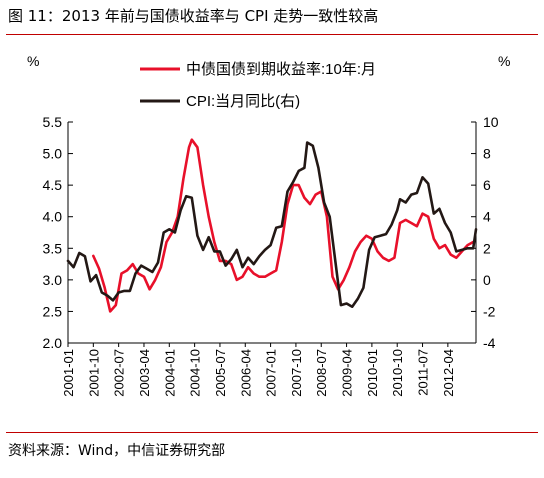 This screenshot has width=544, height=478. Describe the element at coordinates (53, 343) in the screenshot. I see `left-tick-label: 2.0` at that location.